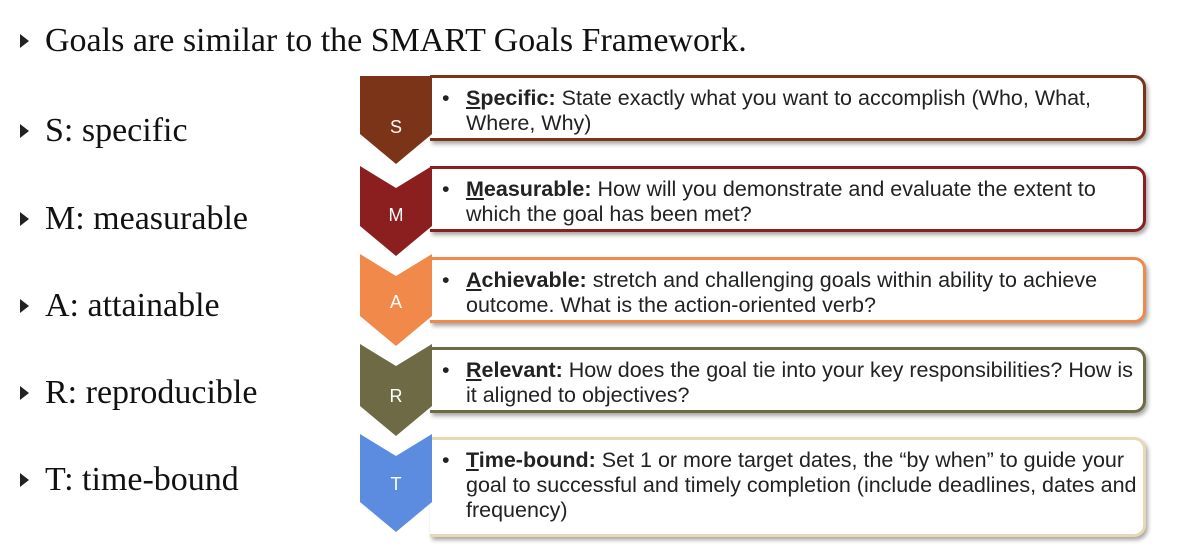  What do you see at coordinates (132, 305) in the screenshot?
I see `left-list-text: A: attainable` at bounding box center [132, 305].